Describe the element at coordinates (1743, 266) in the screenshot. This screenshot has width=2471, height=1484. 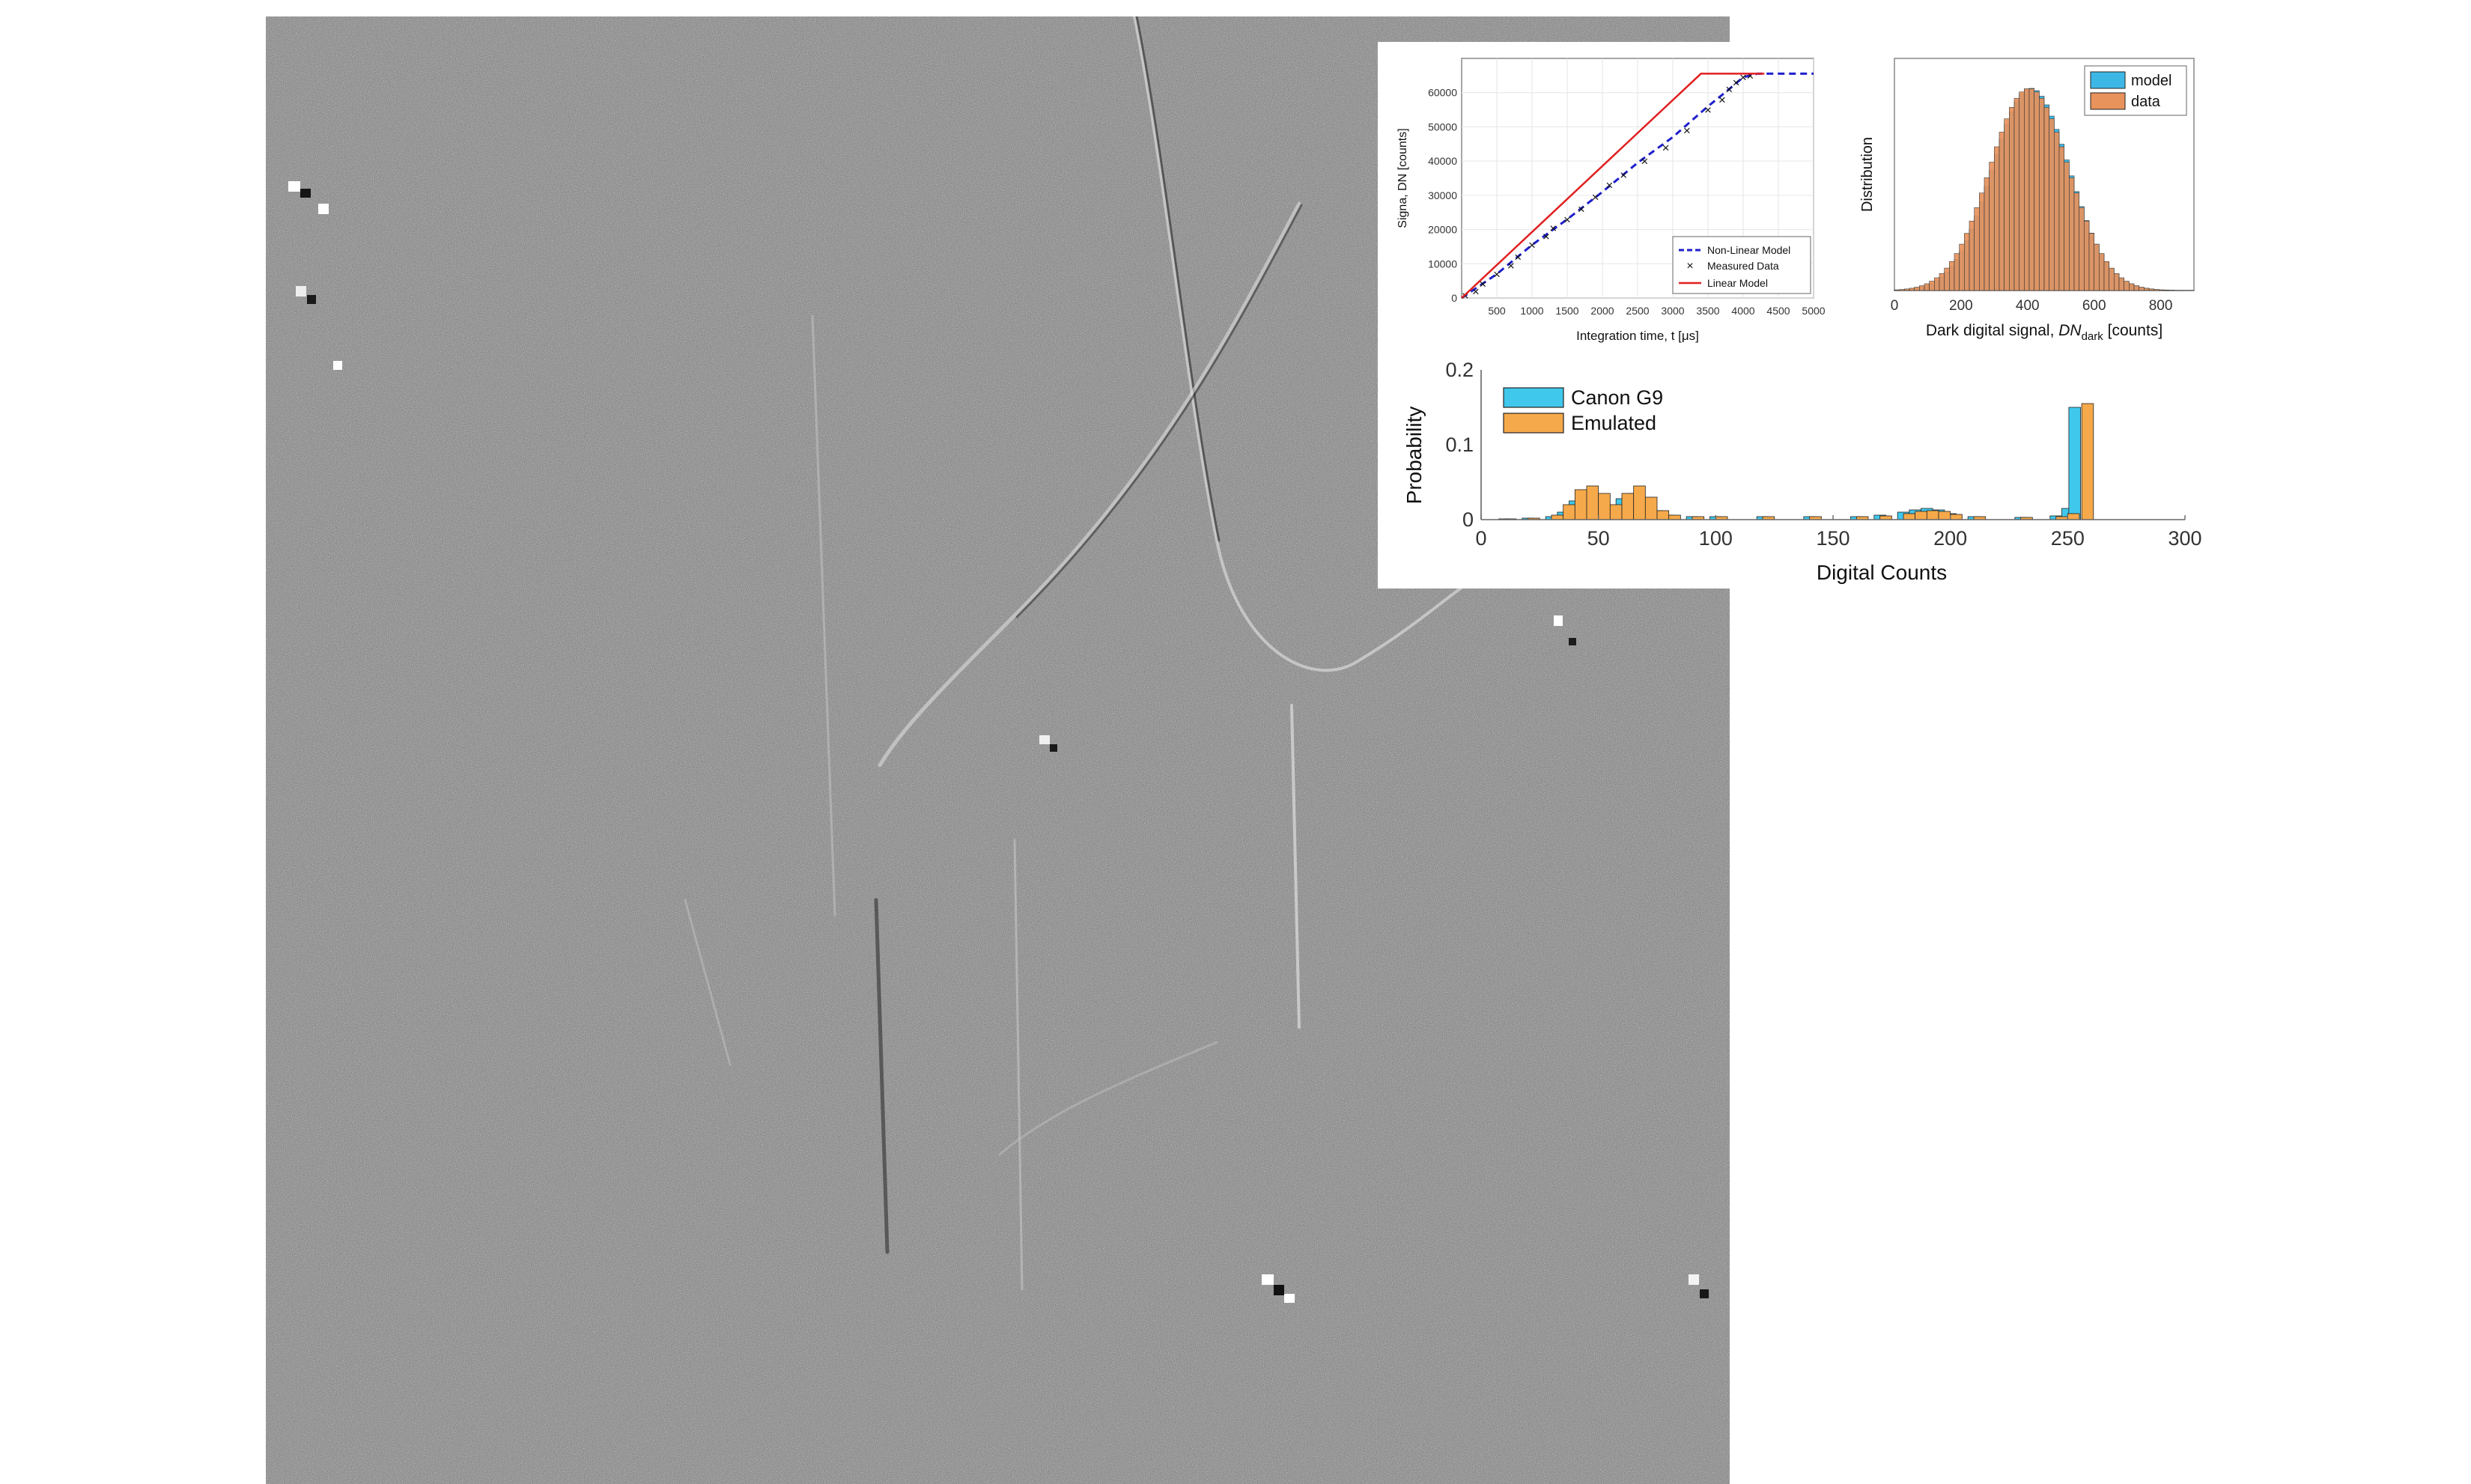
I see `legend-measured-label: Measured Data` at that location.